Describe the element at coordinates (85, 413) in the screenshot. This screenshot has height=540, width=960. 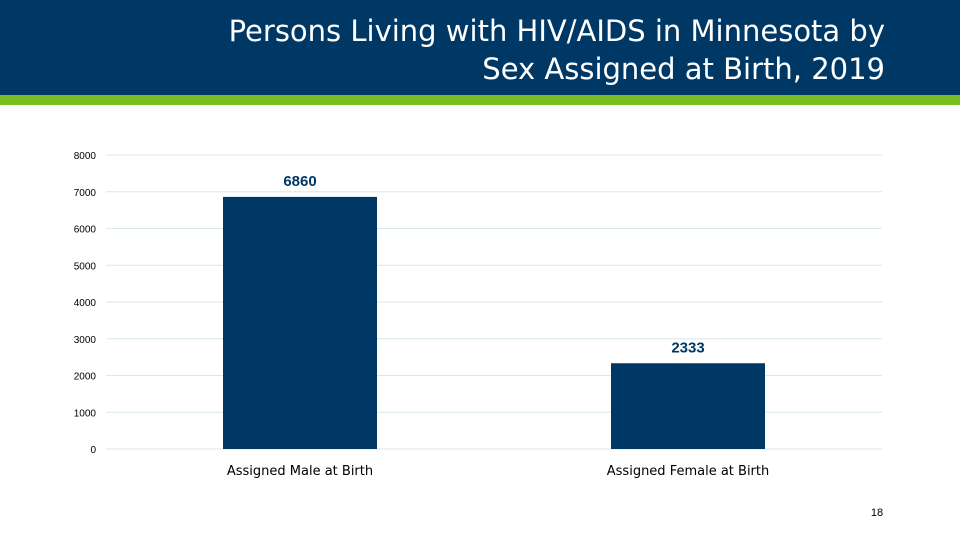
I see `y-tick-label: 1000` at that location.